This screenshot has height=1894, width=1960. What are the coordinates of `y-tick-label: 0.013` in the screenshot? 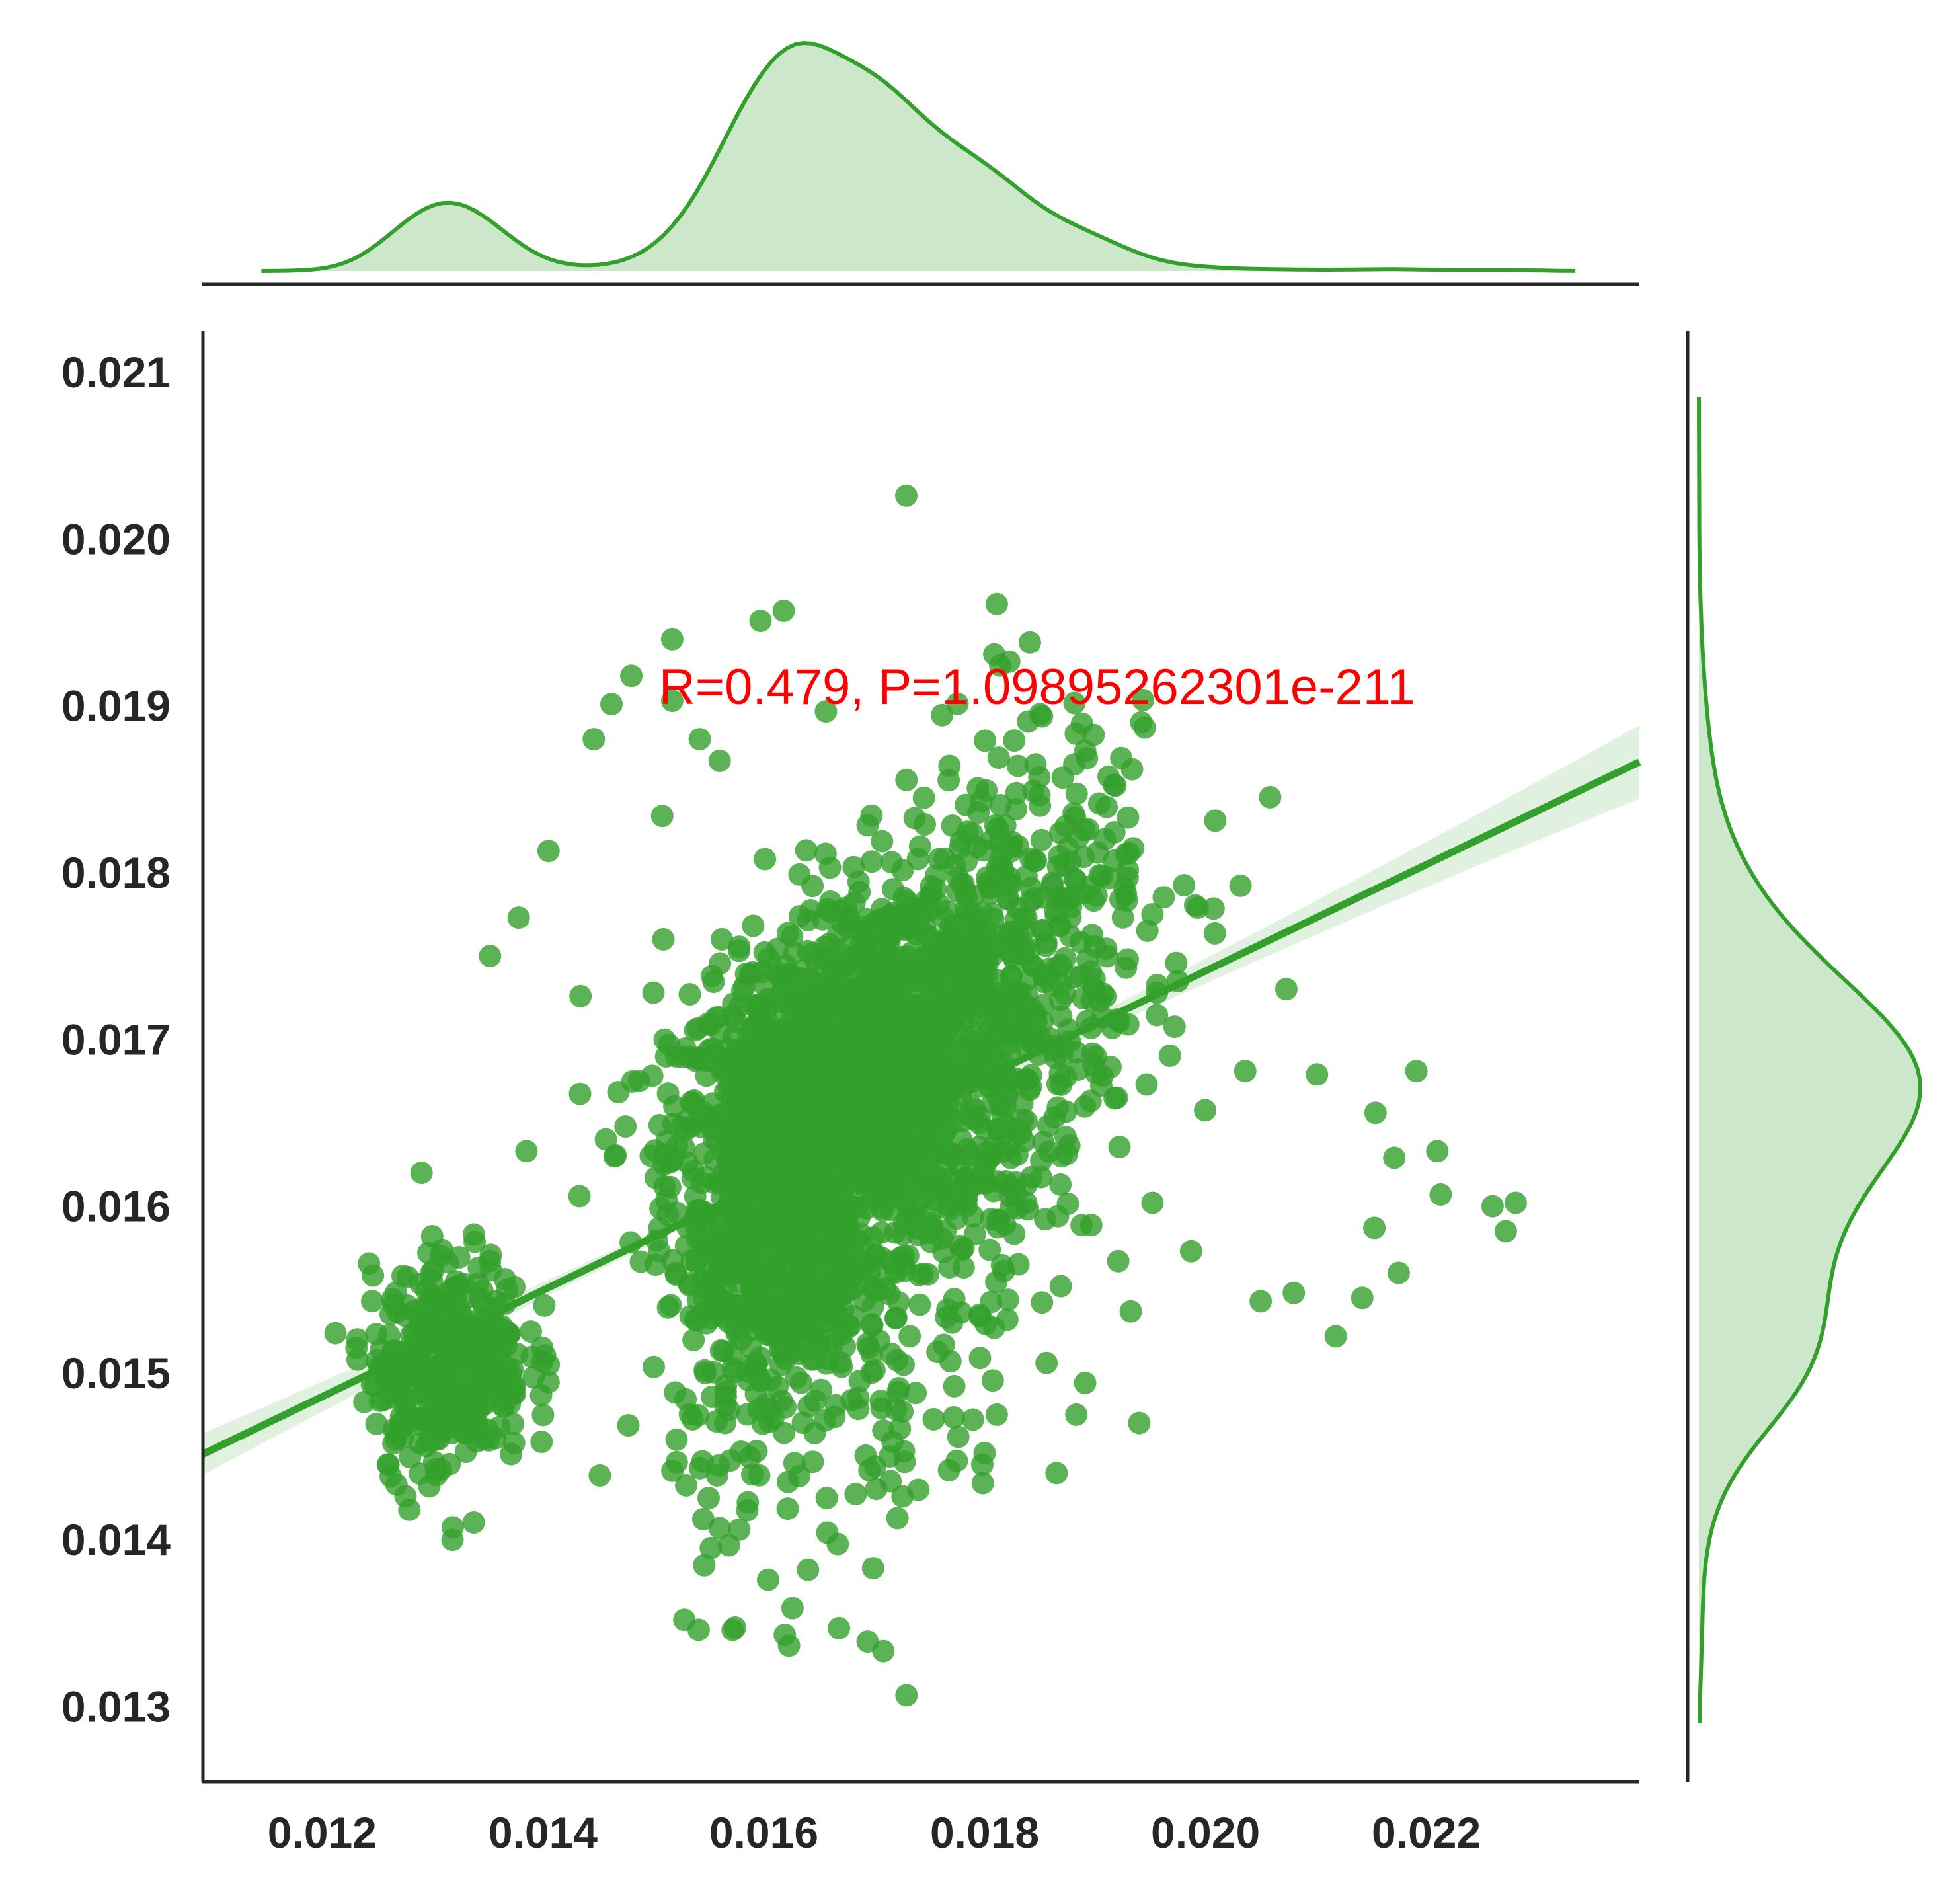 It's located at (116, 1706).